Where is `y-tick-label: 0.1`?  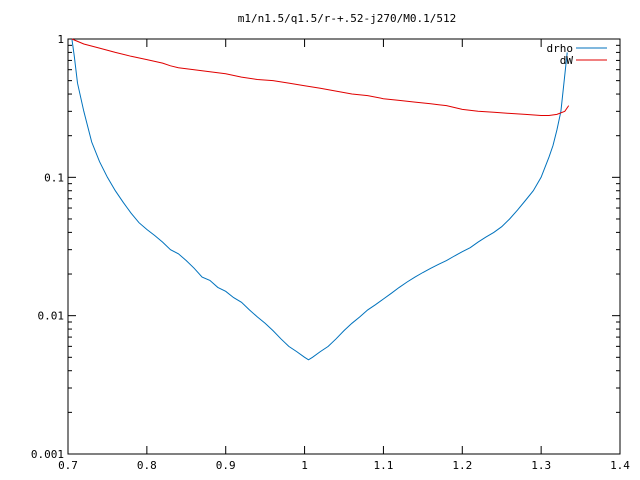 y-tick-label: 0.1 is located at coordinates (54, 177).